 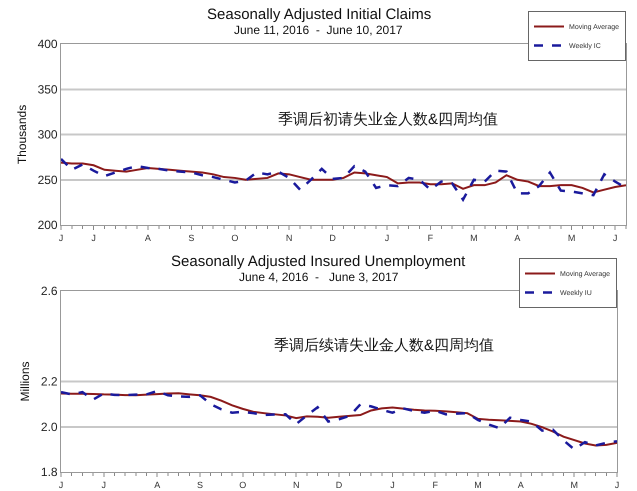 What do you see at coordinates (48, 225) in the screenshot?
I see `y-tick-label: 200` at bounding box center [48, 225].